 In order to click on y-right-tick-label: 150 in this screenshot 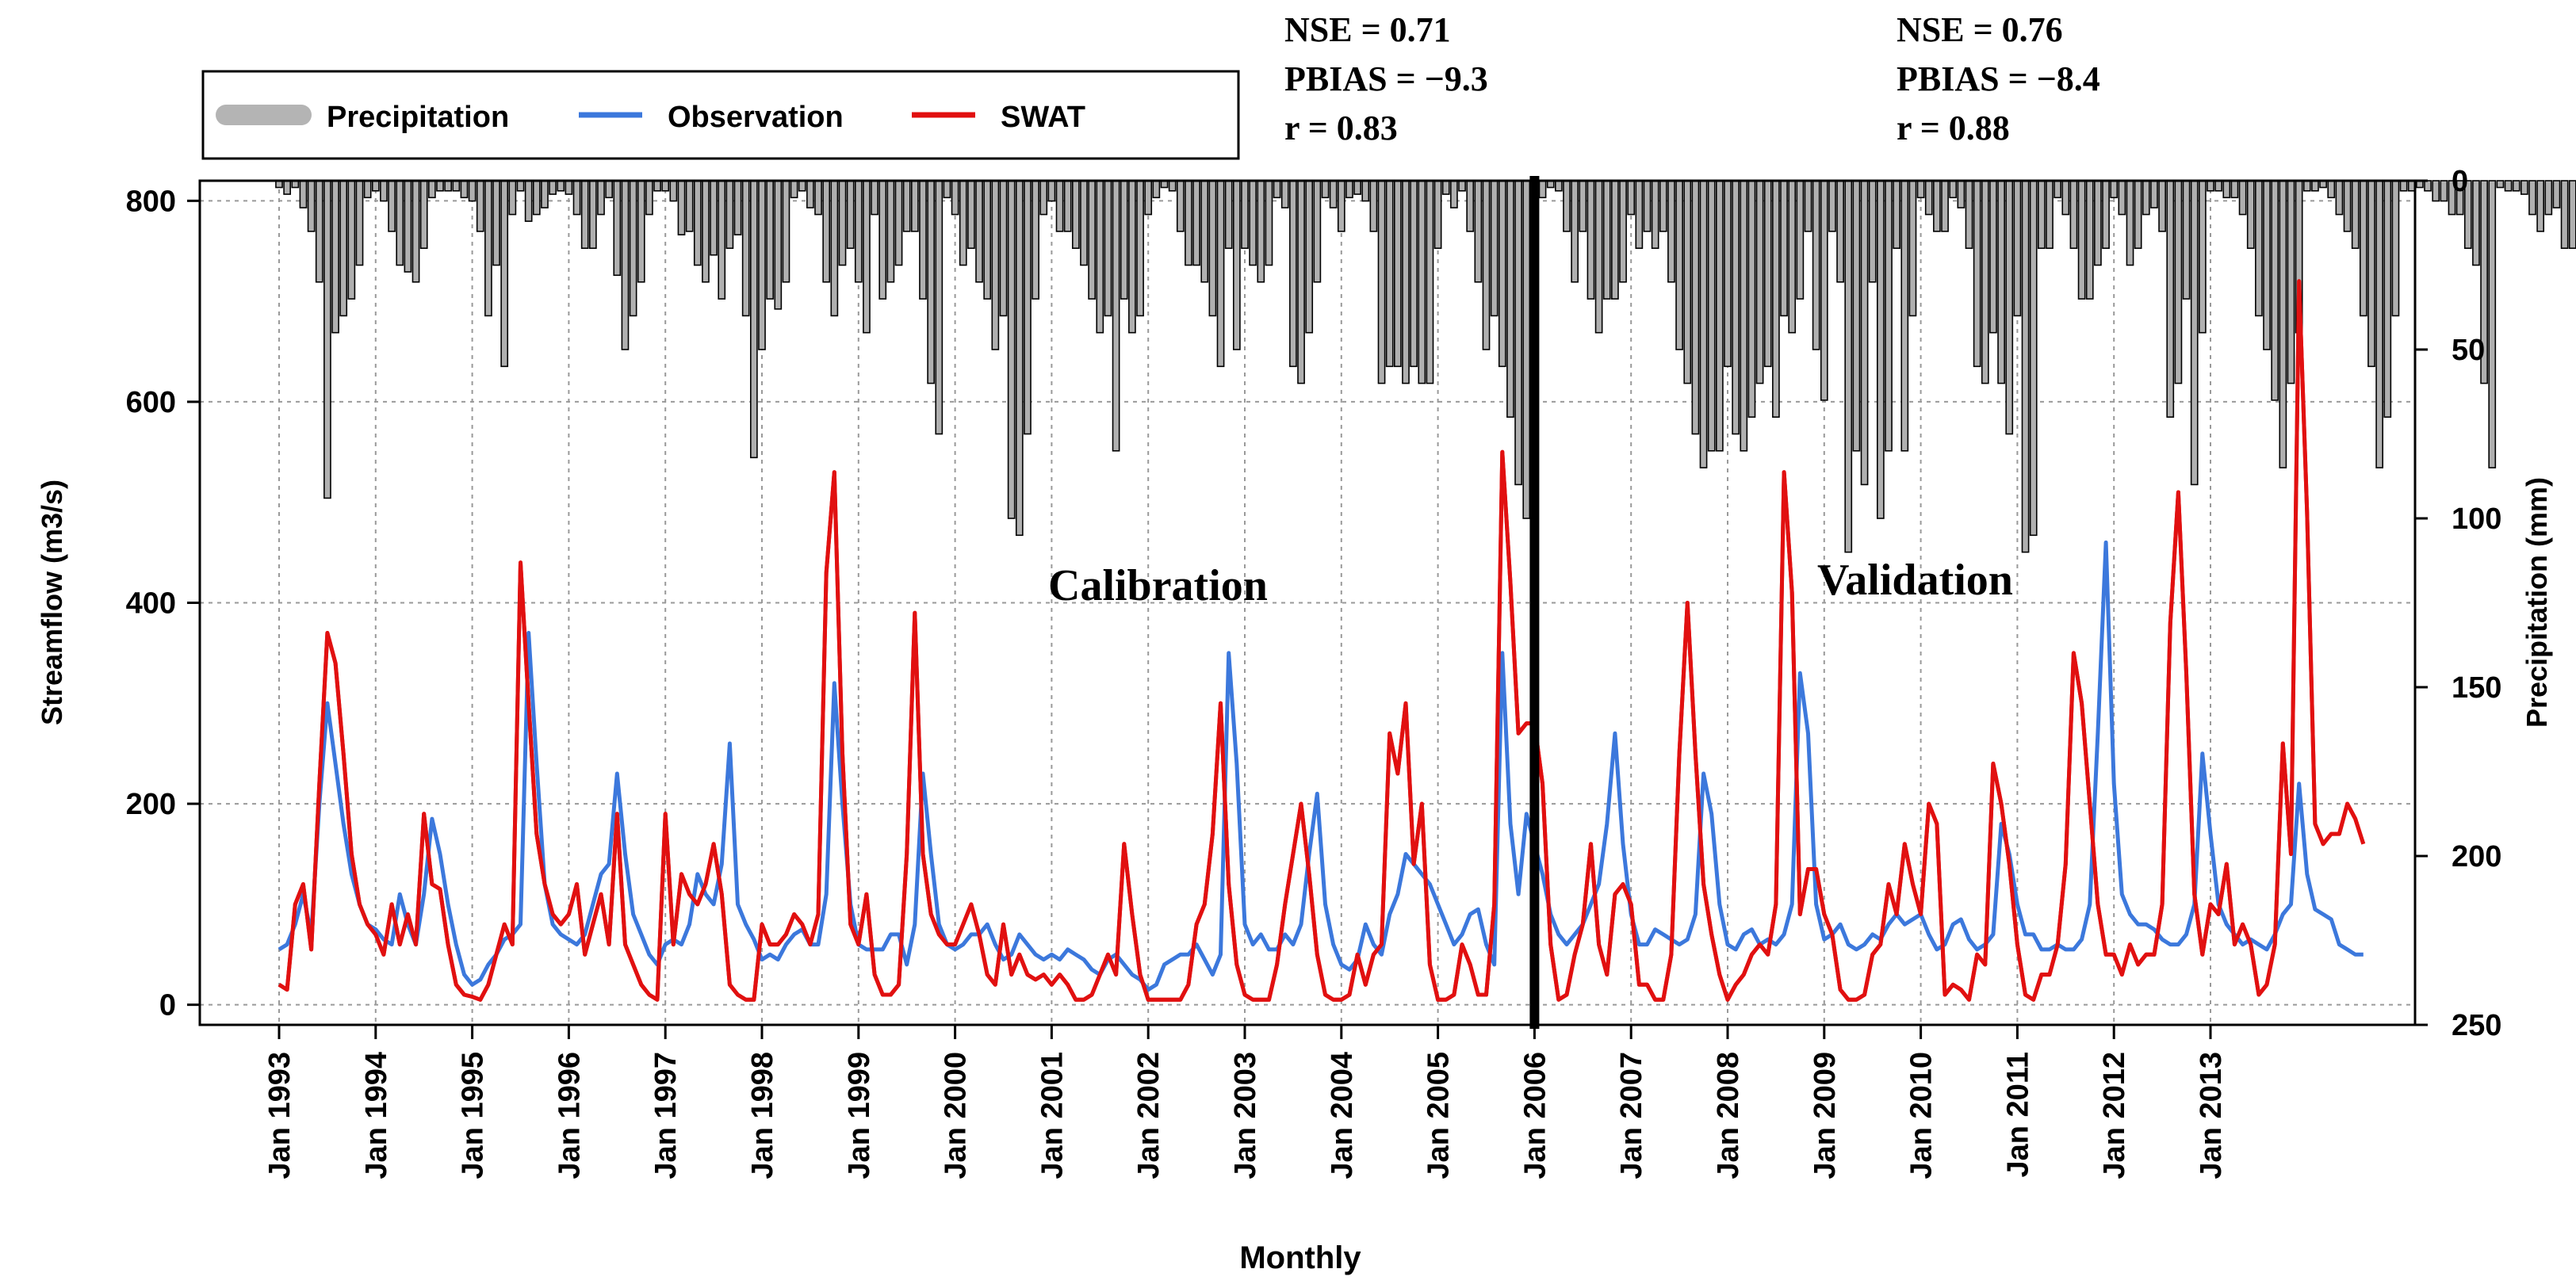, I will do `click(2476, 688)`.